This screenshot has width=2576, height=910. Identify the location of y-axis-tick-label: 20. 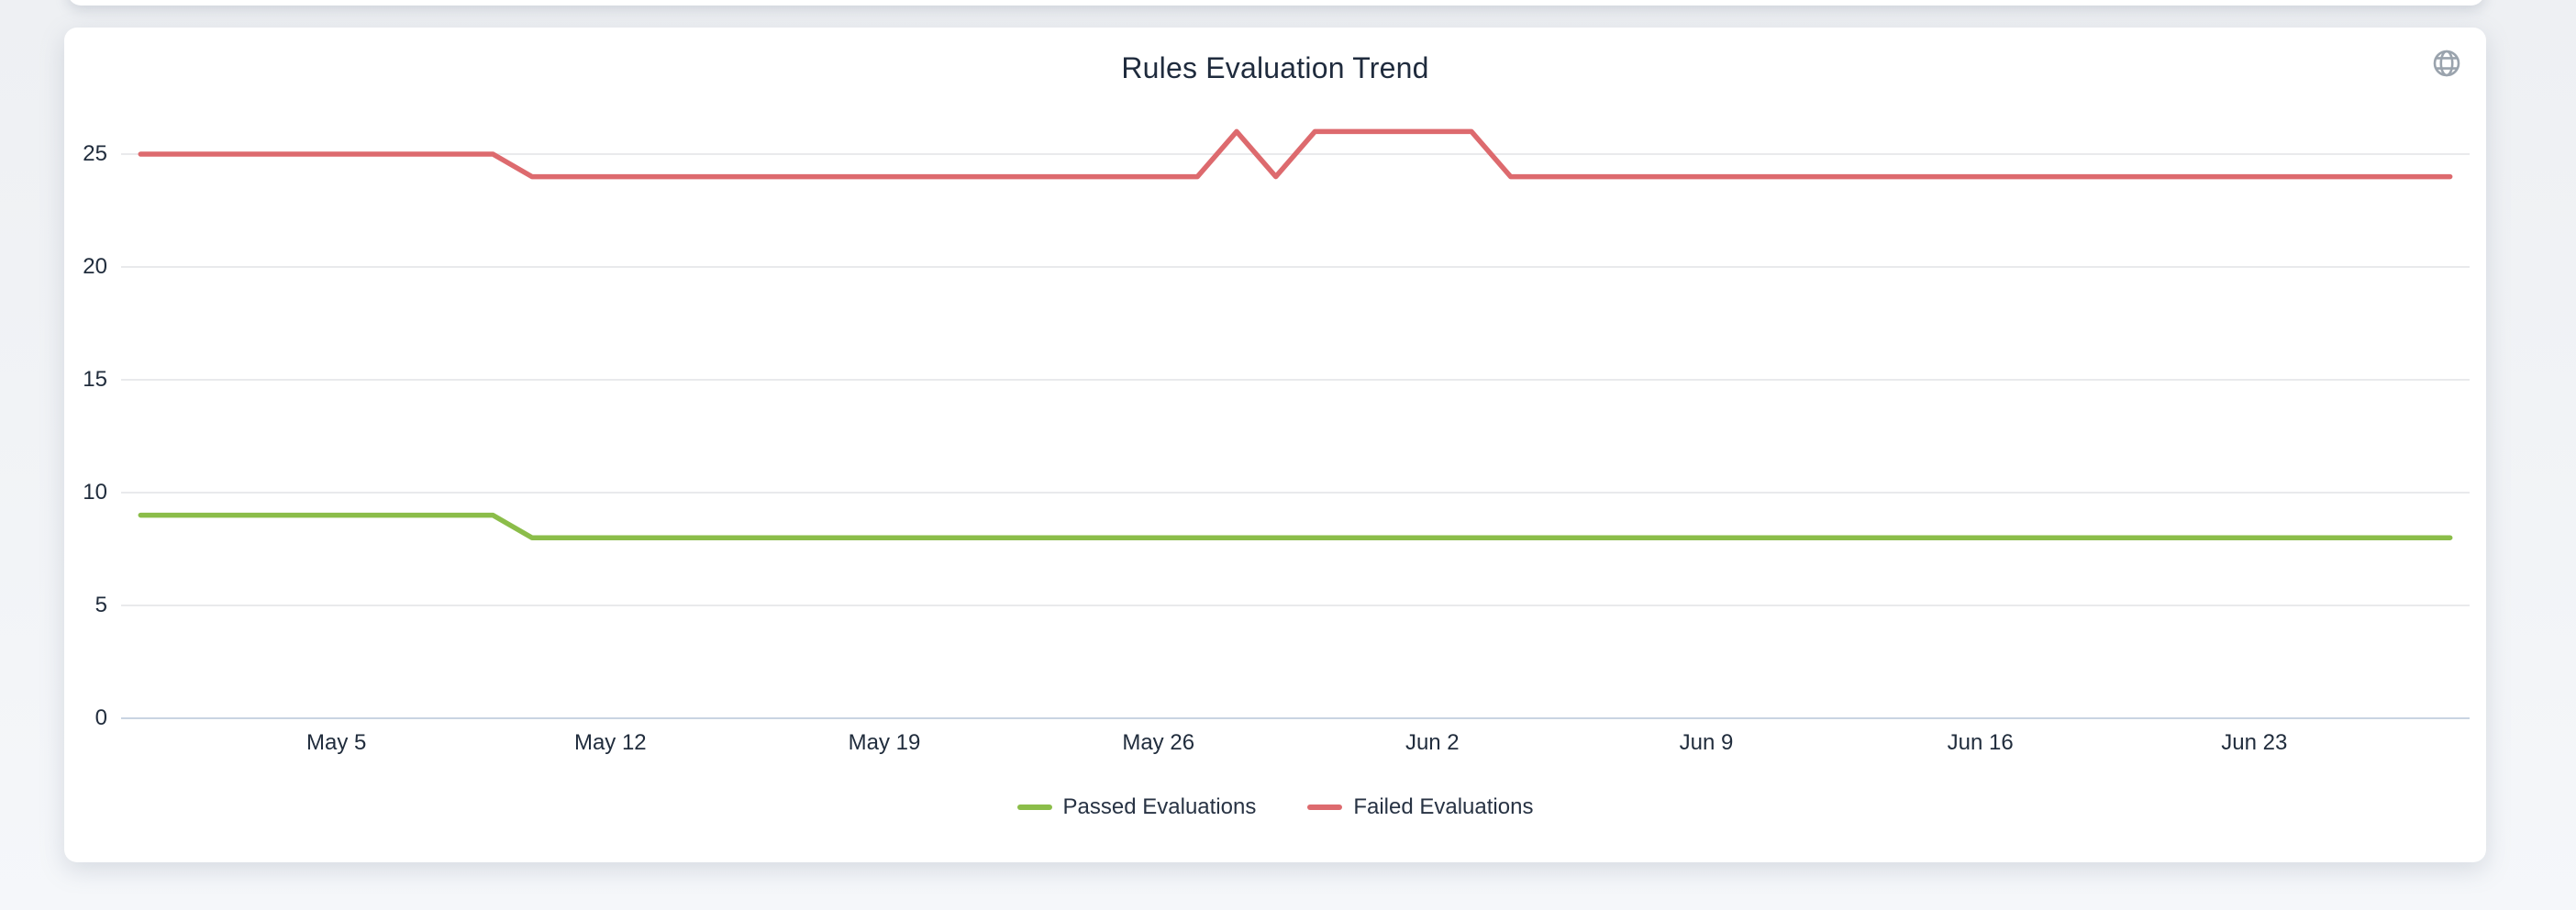
(95, 266).